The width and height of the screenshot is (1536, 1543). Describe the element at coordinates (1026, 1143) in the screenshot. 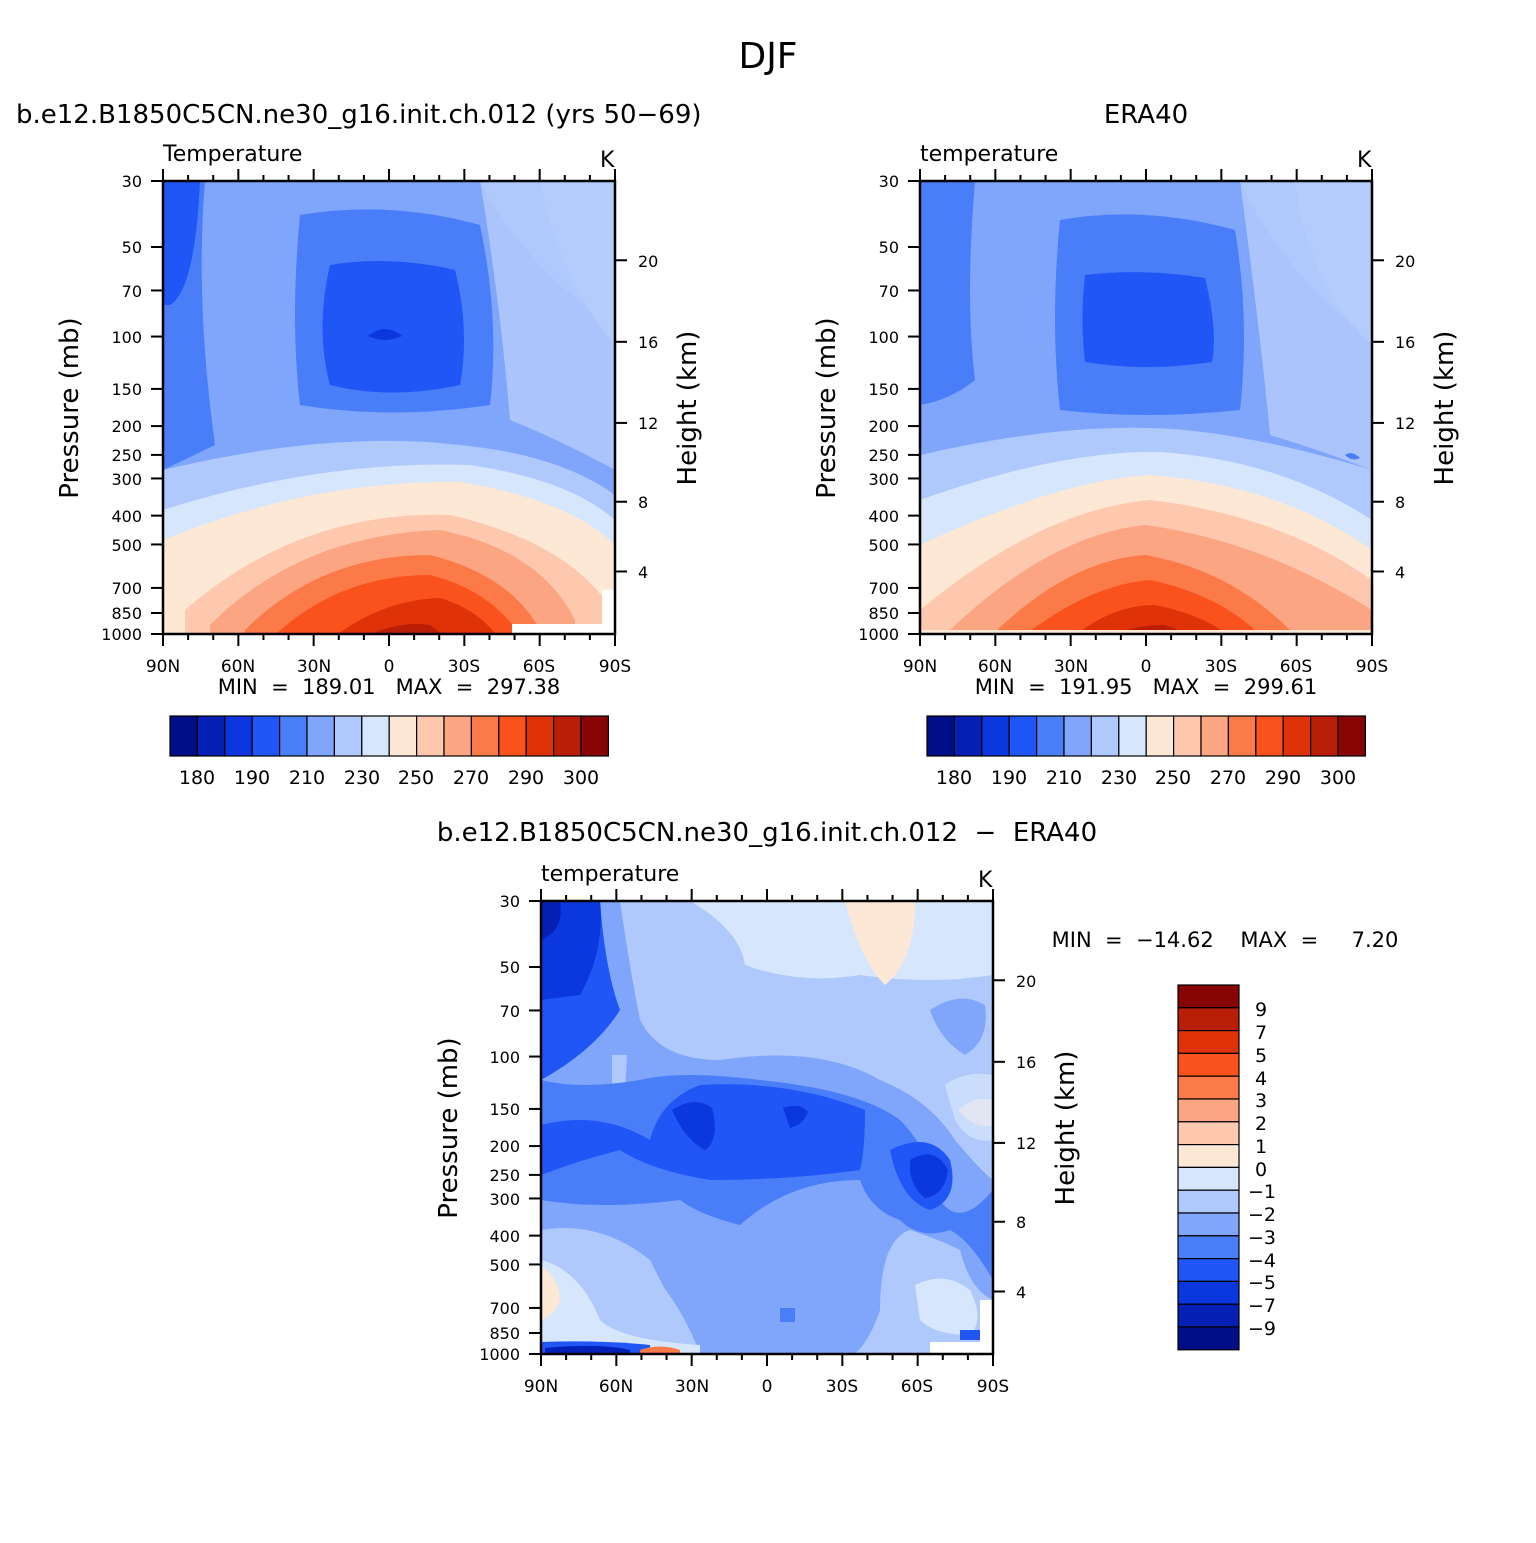

I see `y-right-tick-label: 12` at that location.